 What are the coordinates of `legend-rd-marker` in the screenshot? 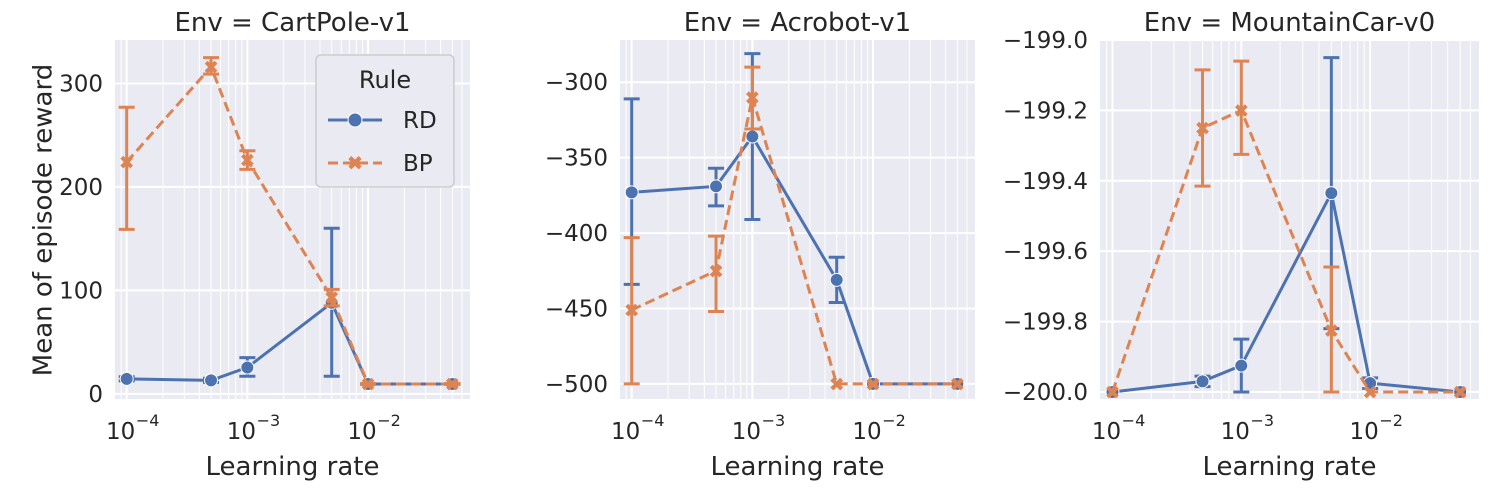 It's located at (355, 120).